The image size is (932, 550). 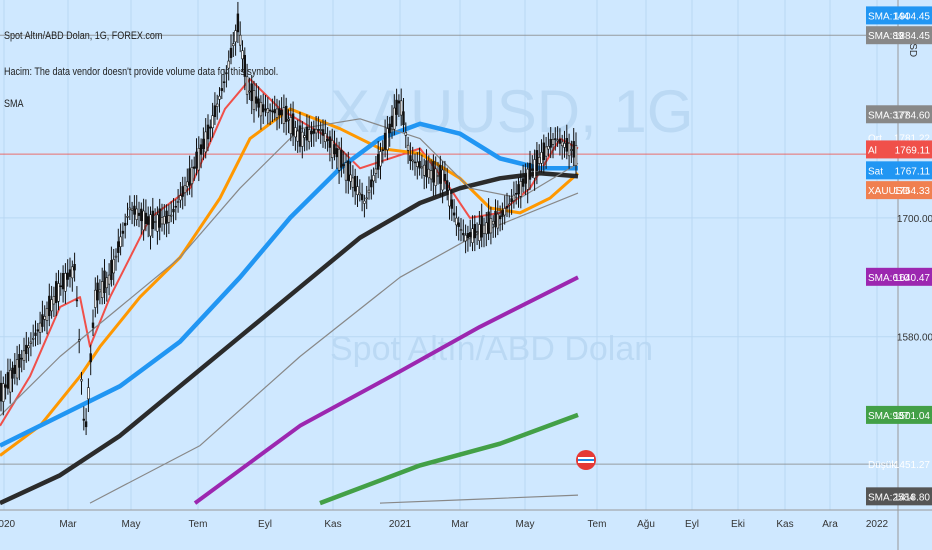 What do you see at coordinates (525, 524) in the screenshot?
I see `x-tick-label: May` at bounding box center [525, 524].